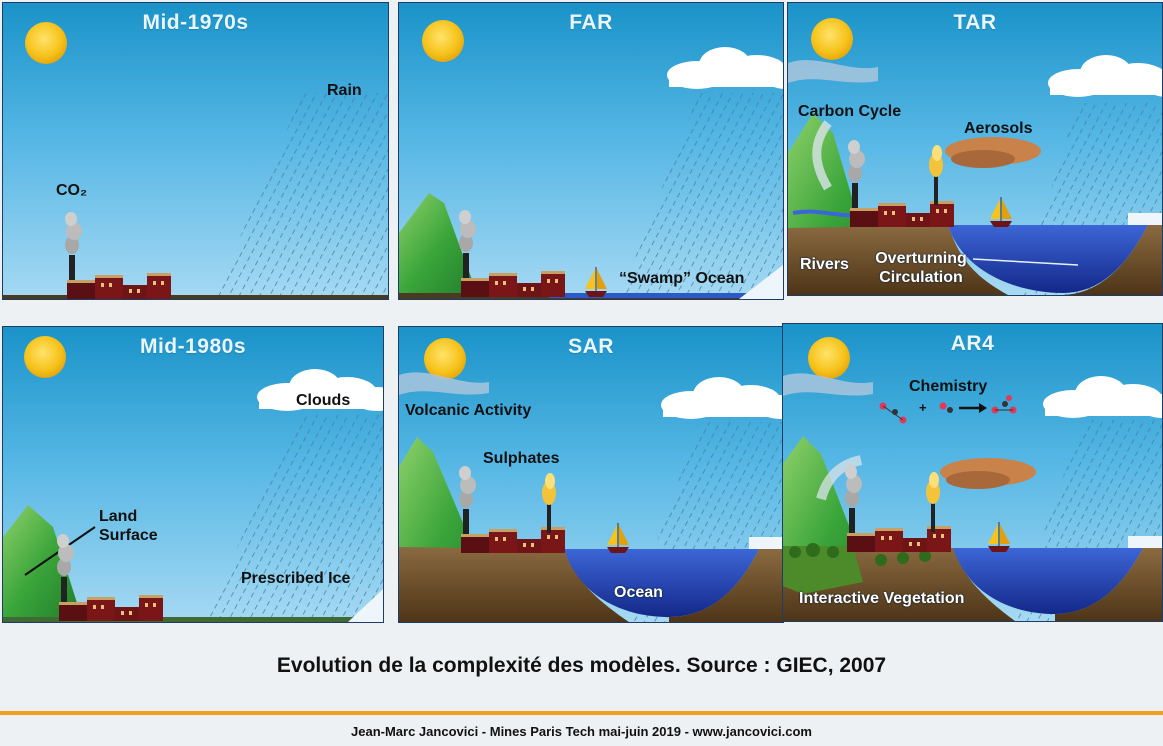 This screenshot has width=1163, height=746. I want to click on panel-mid-1970s: Mid-1970s Rain CO₂, so click(195, 151).